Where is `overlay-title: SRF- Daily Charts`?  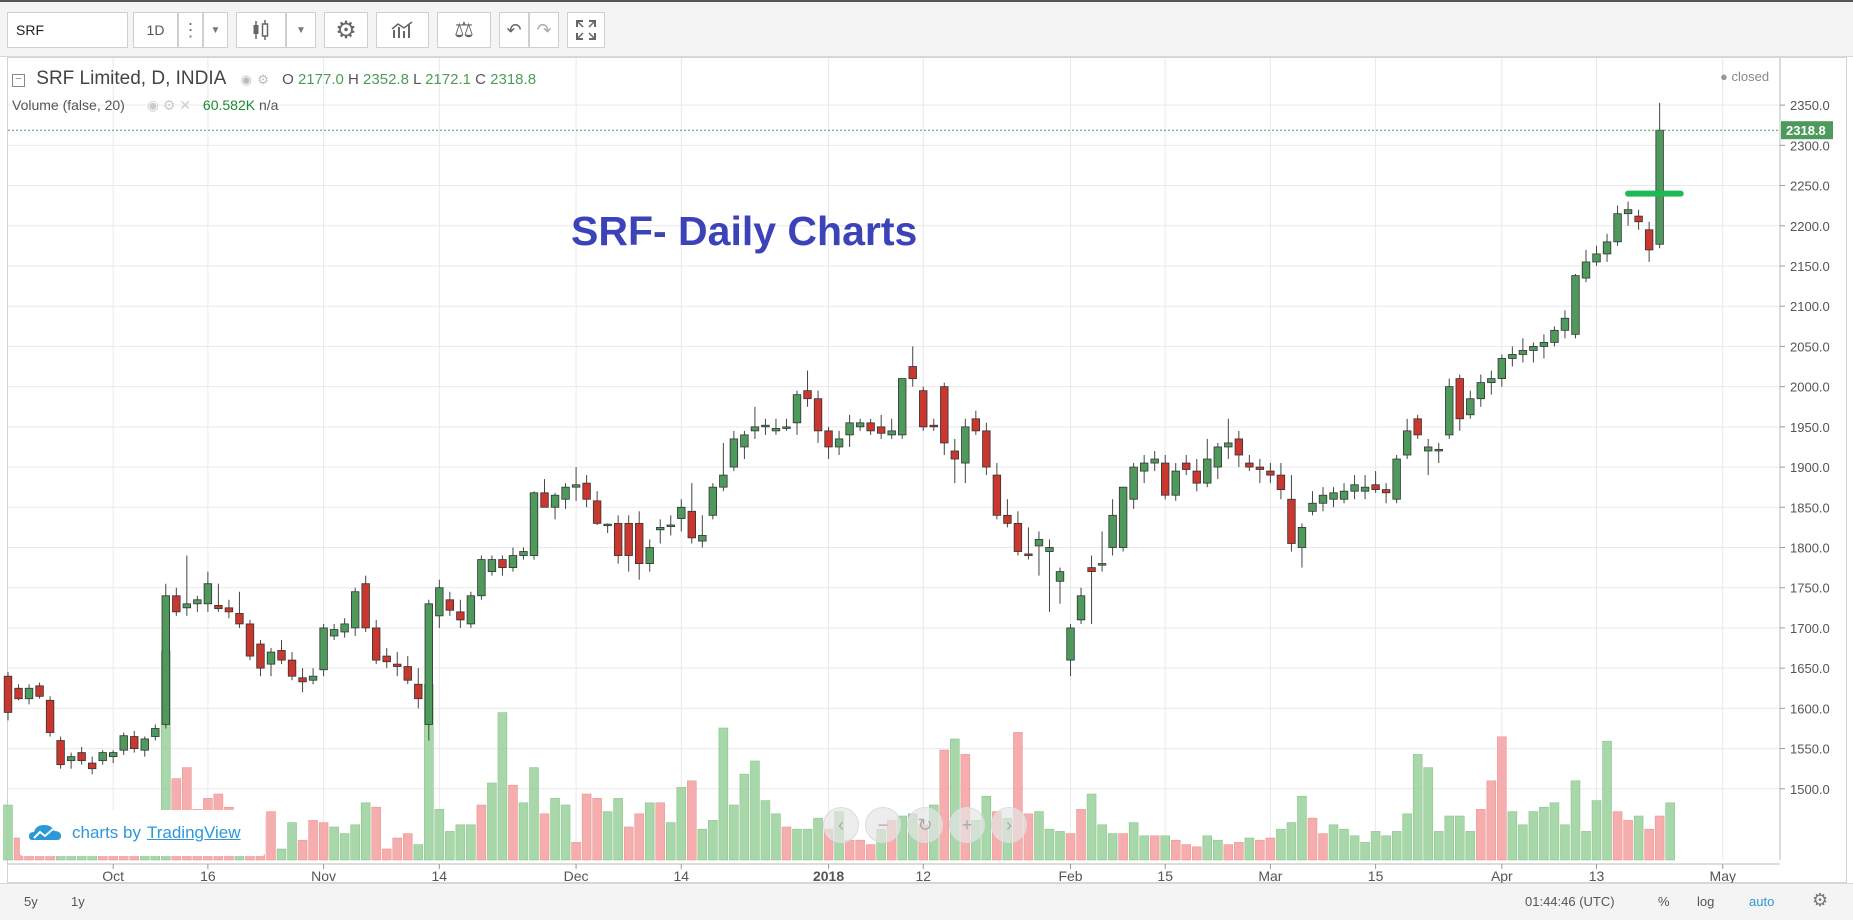 overlay-title: SRF- Daily Charts is located at coordinates (744, 231).